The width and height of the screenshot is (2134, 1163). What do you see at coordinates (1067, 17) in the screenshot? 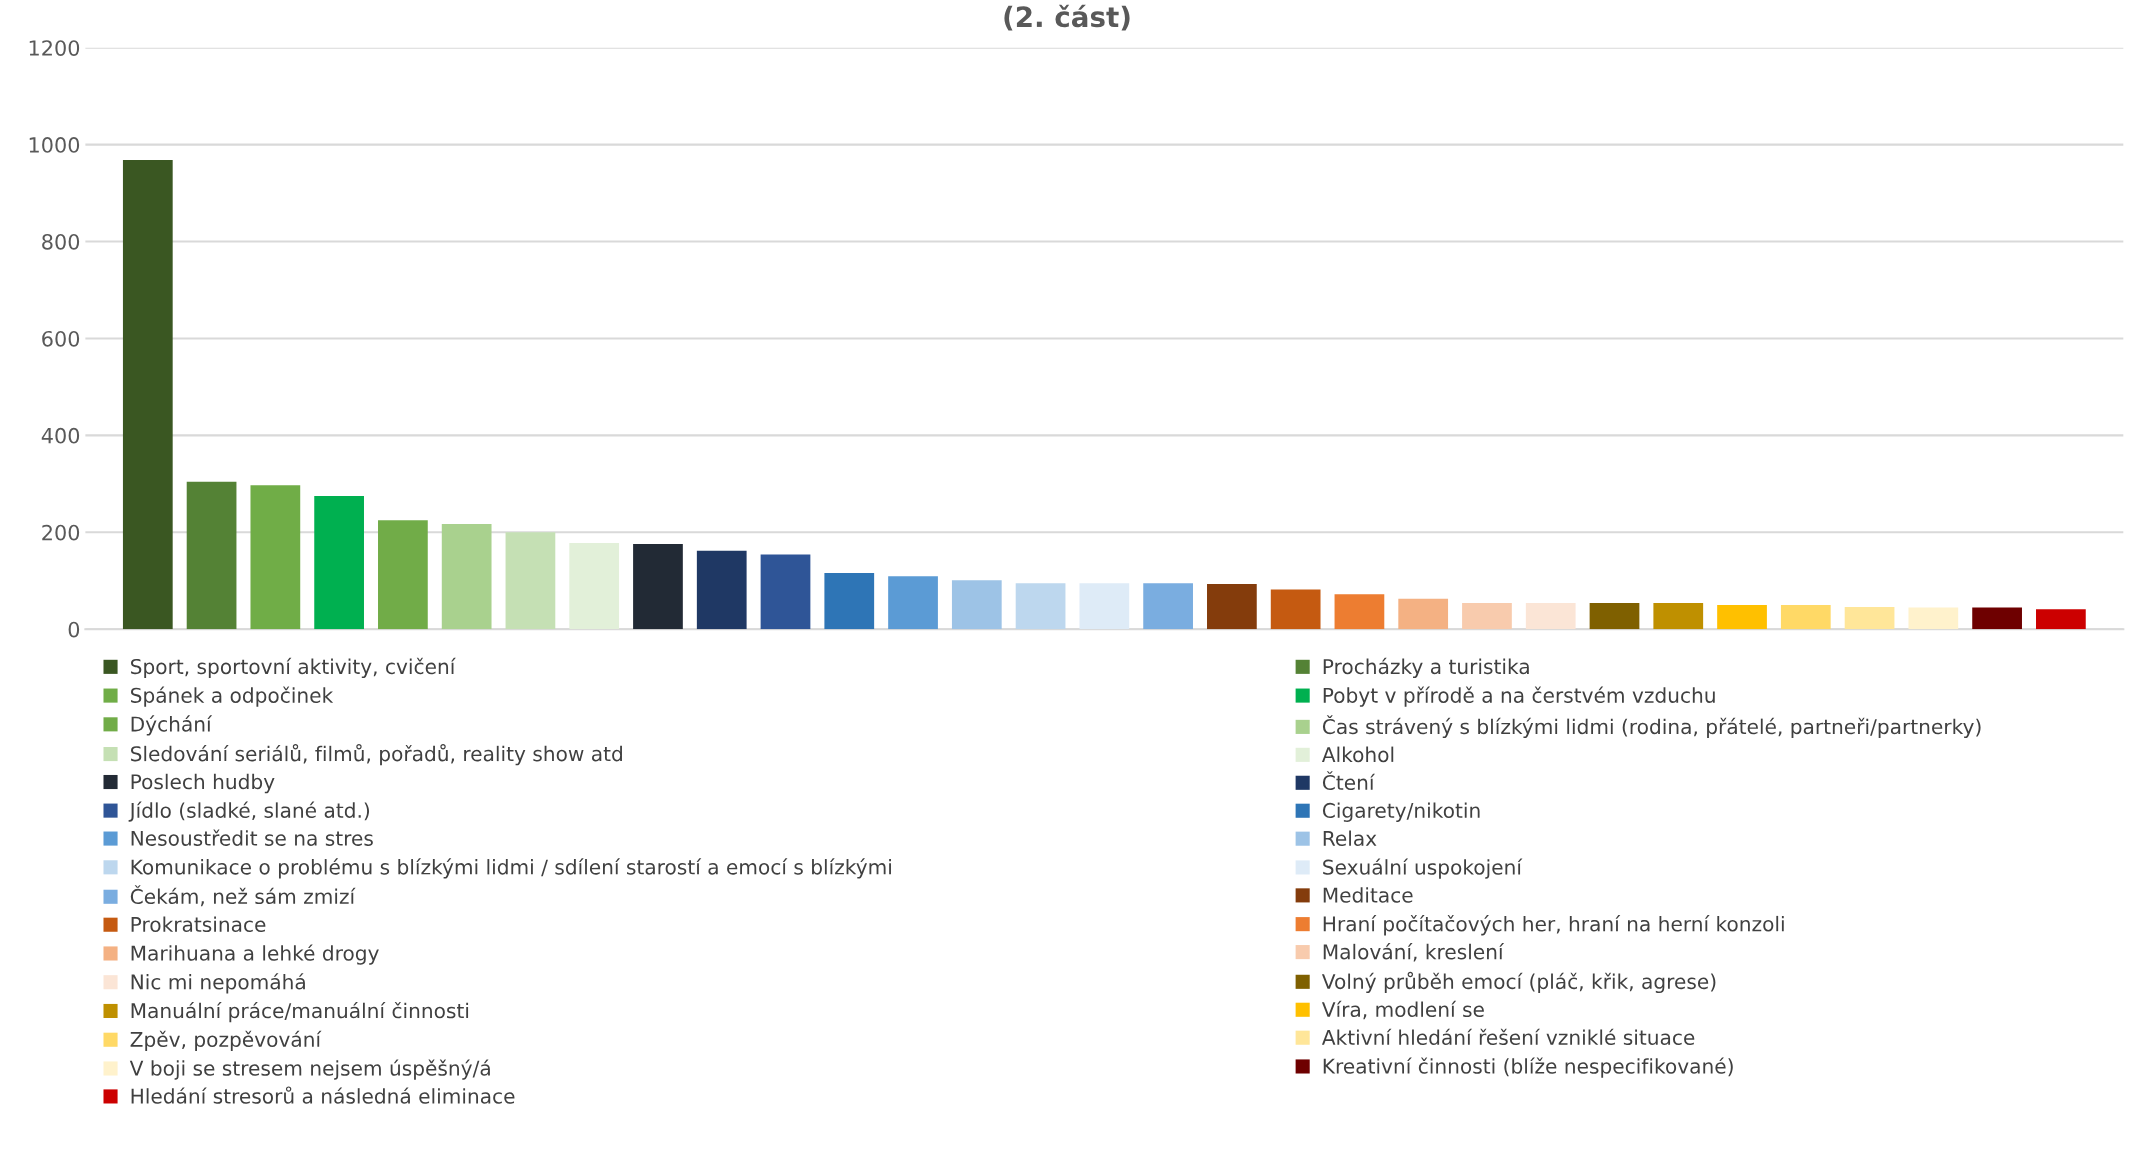
I see `chart-title: (2. část)` at bounding box center [1067, 17].